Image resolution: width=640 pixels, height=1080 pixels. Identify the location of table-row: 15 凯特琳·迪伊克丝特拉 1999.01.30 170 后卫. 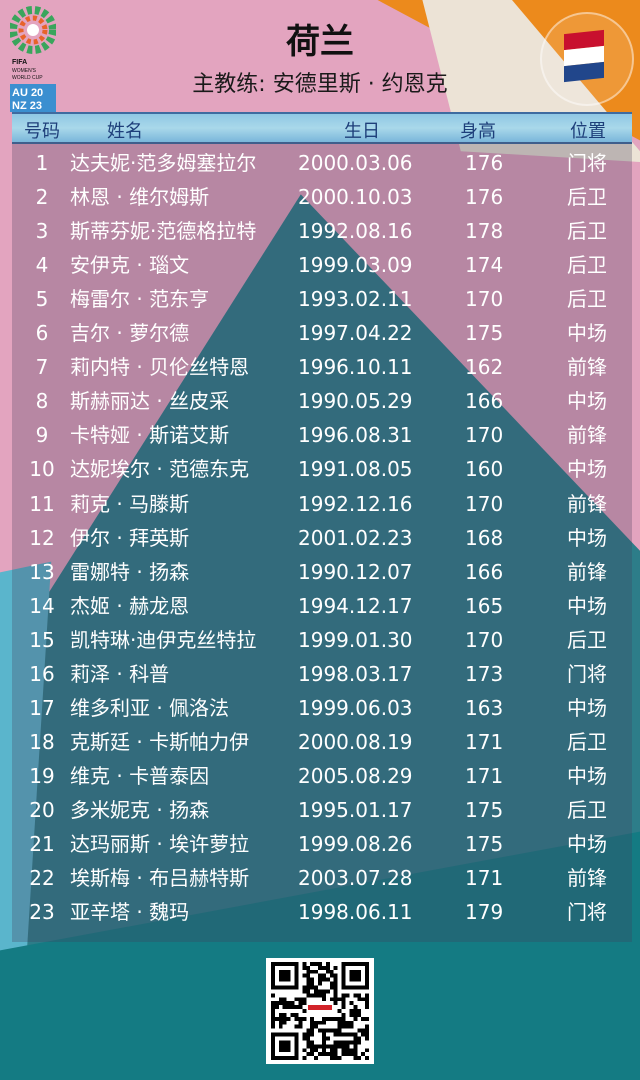
(322, 640).